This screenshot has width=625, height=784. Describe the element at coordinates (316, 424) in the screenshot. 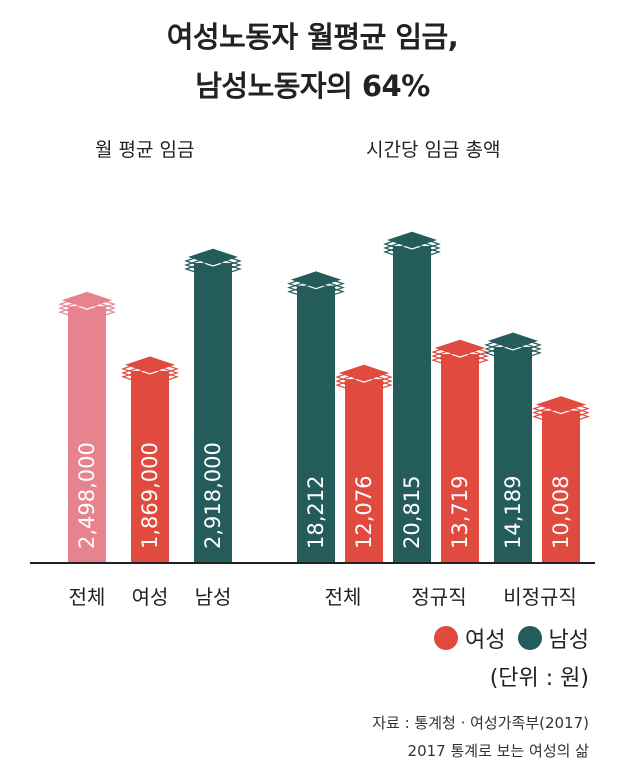

I see `hourly-total-male-bar` at that location.